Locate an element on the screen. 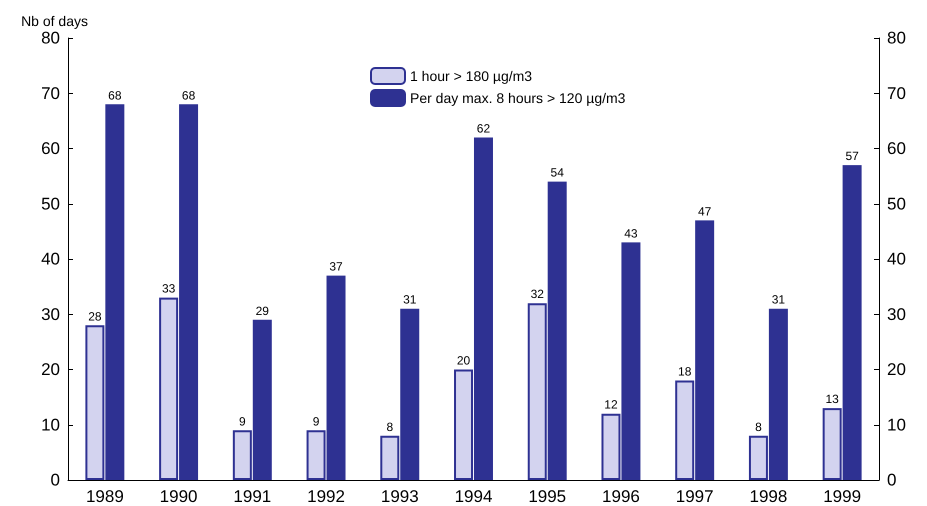  x-tick-label: 1990 is located at coordinates (179, 496).